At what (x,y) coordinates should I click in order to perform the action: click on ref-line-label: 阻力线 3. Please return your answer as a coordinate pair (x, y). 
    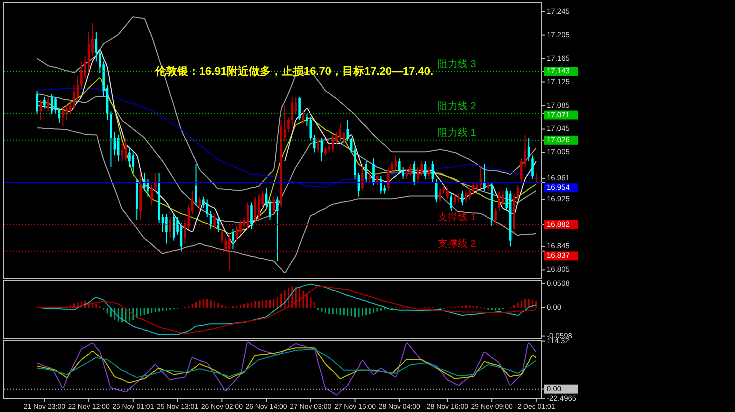
    Looking at the image, I should click on (457, 64).